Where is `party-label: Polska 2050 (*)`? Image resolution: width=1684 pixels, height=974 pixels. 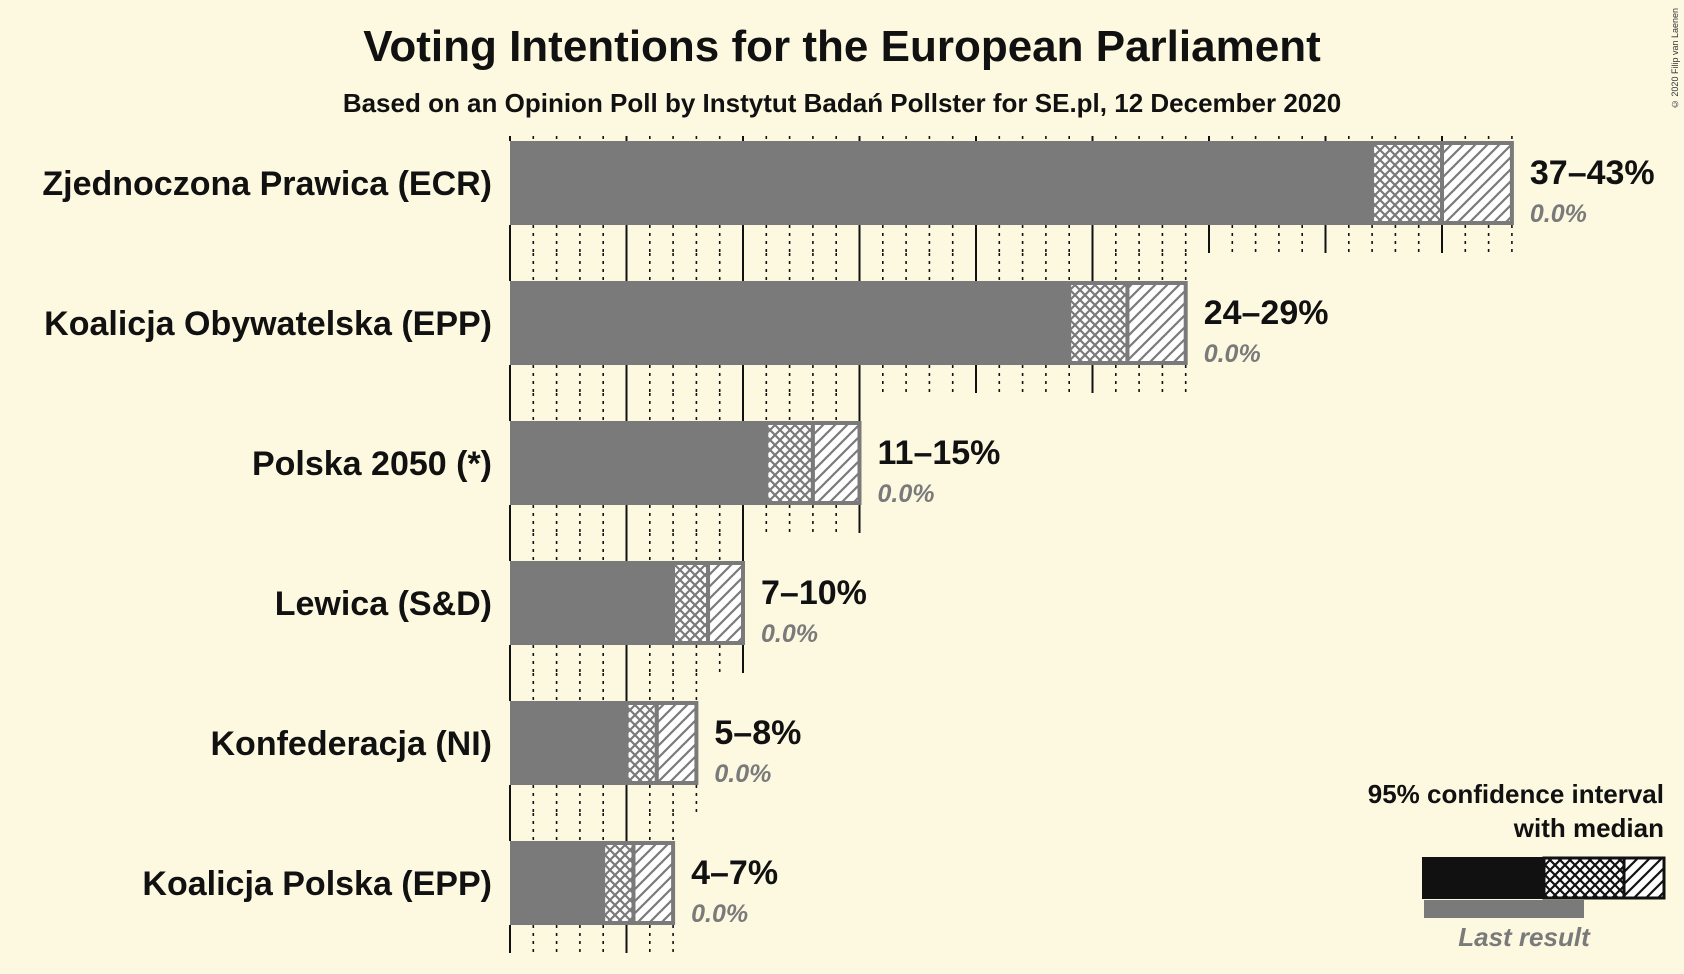
party-label: Polska 2050 (*) is located at coordinates (372, 464).